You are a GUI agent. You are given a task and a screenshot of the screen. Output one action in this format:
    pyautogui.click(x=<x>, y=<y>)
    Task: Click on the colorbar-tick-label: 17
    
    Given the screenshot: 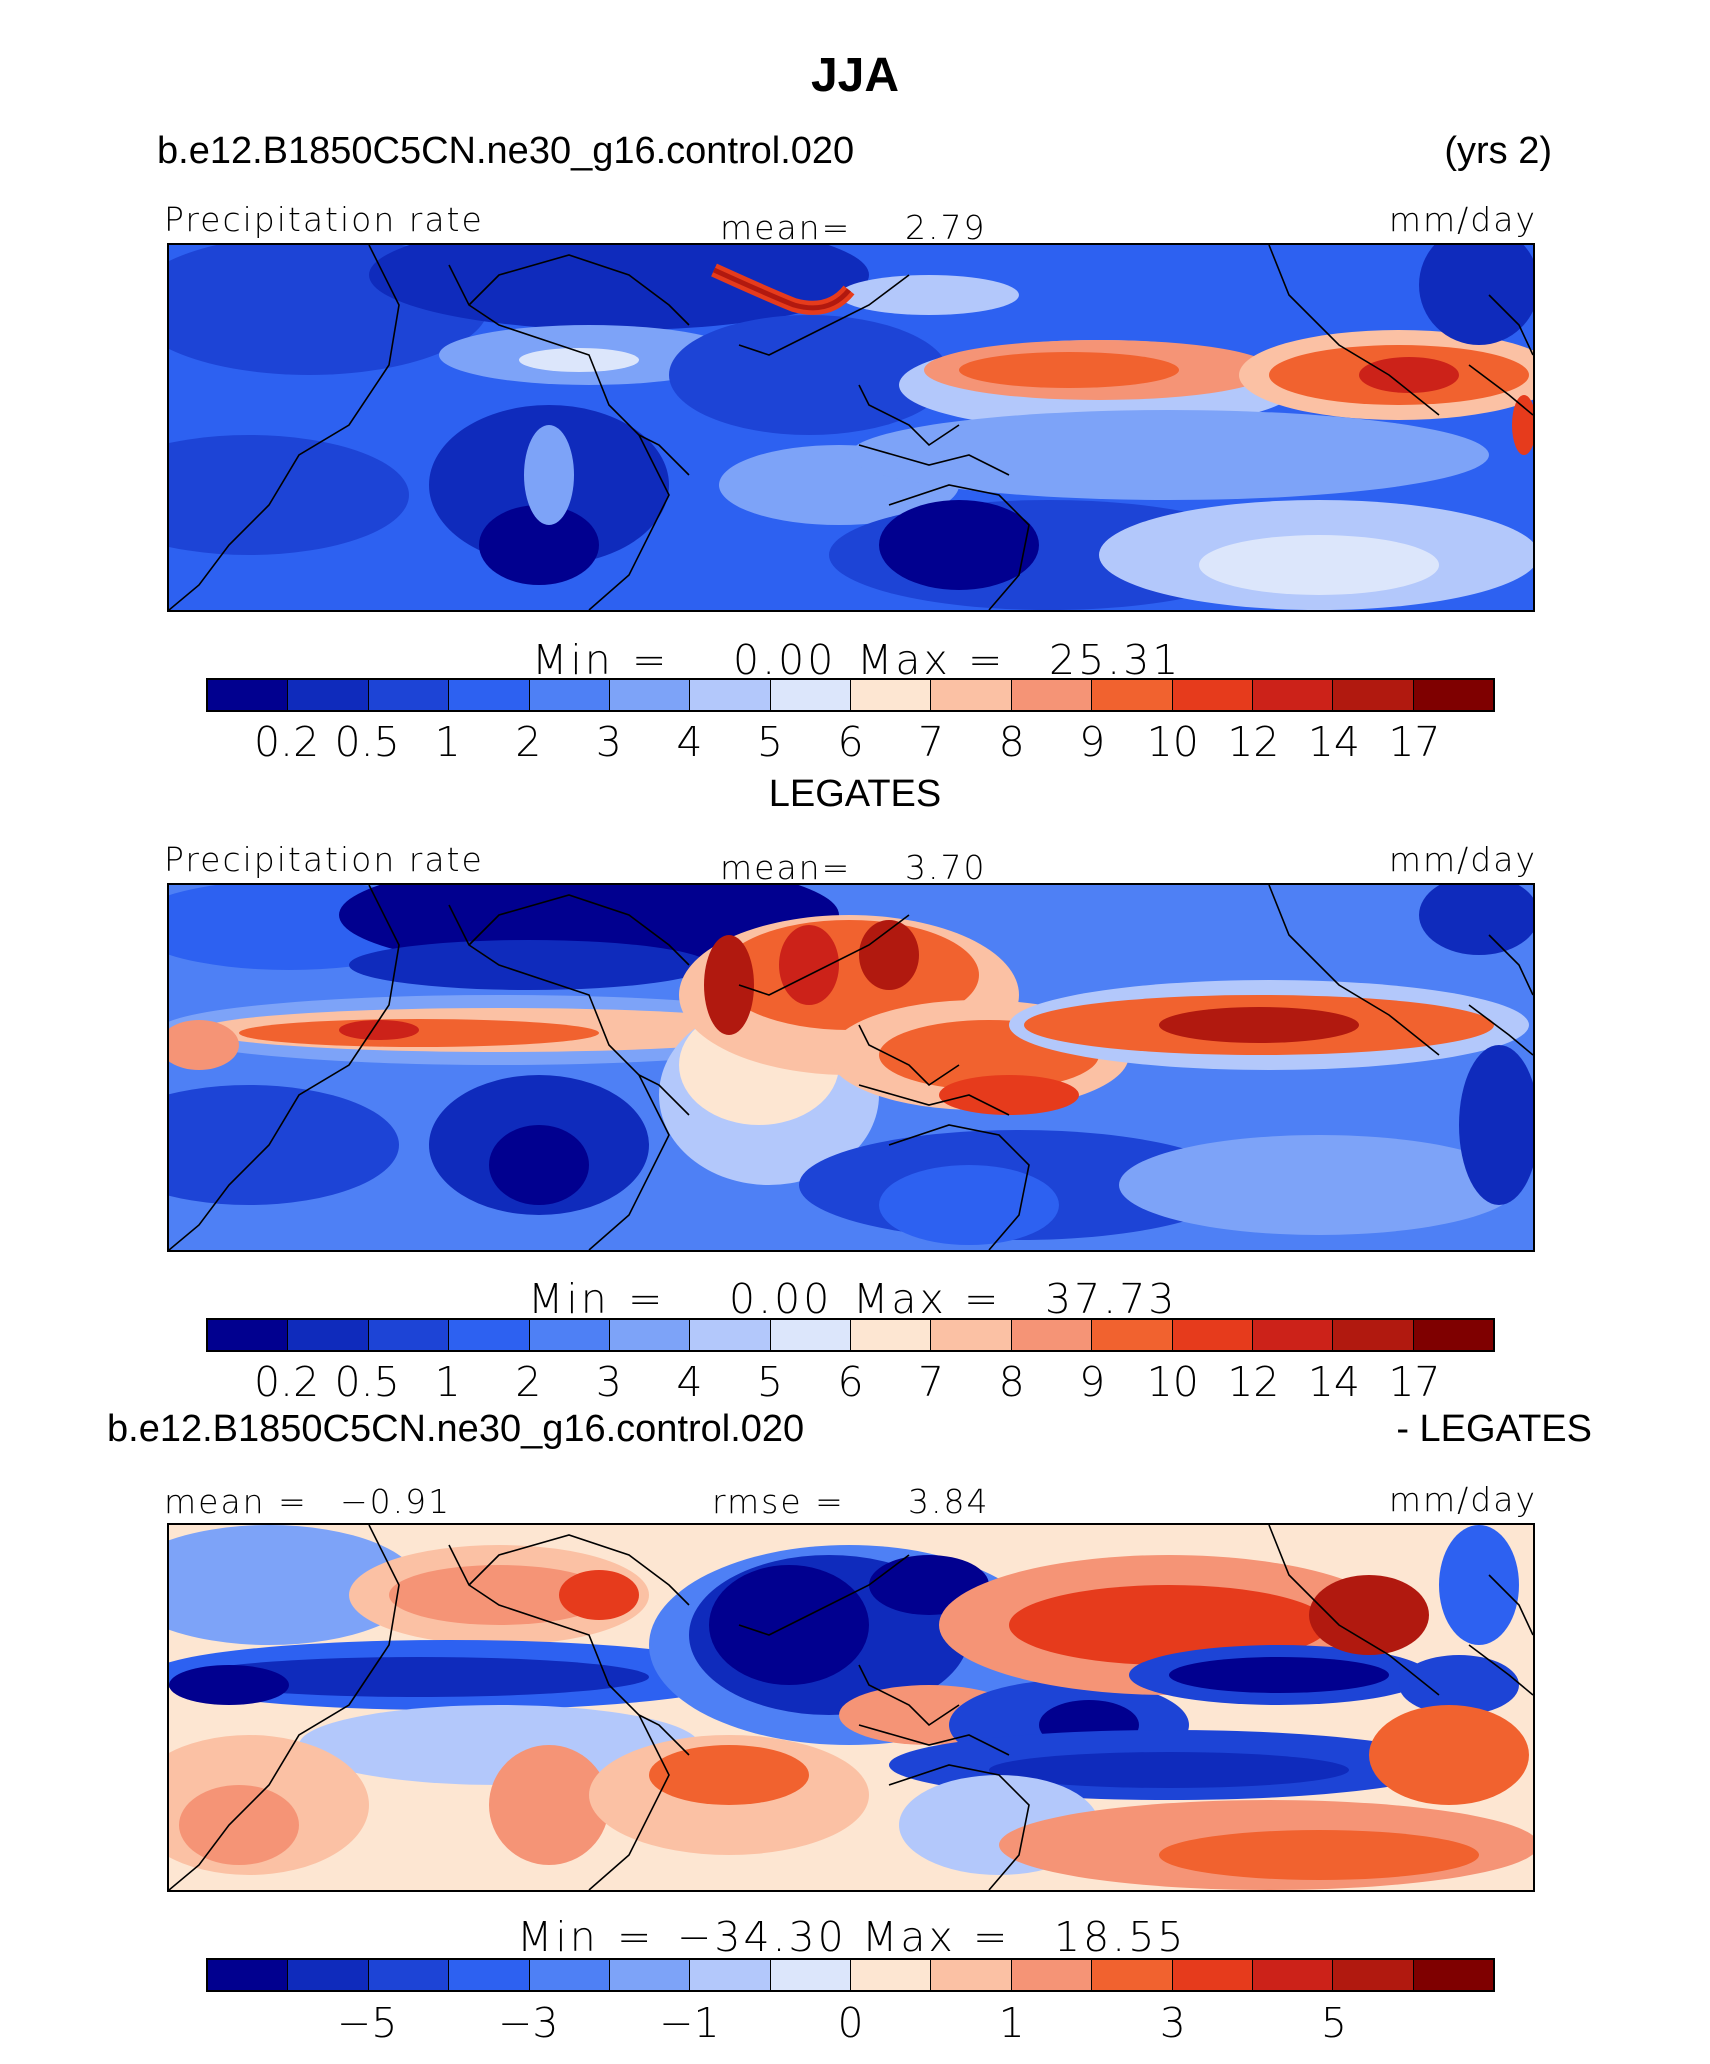 What is the action you would take?
    pyautogui.click(x=1414, y=1382)
    